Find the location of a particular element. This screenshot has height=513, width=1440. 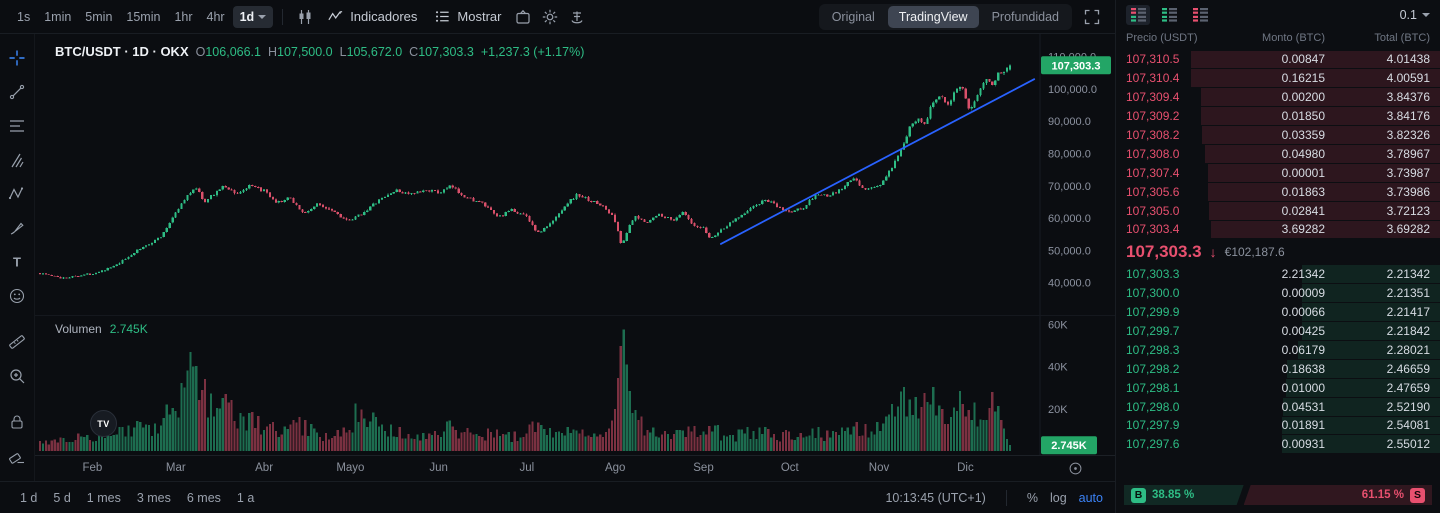

time-axis: Feb Mar Abr Mayo Jun Jul Ago Sep Oct Nov Dic is located at coordinates (575, 468).